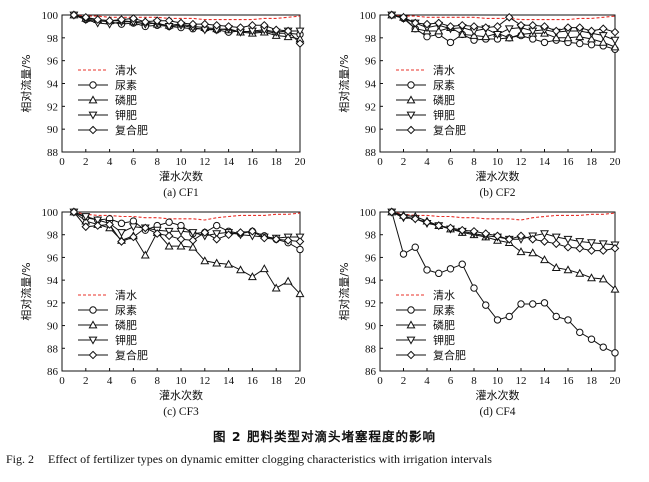 This screenshot has height=482, width=649. What do you see at coordinates (126, 100) in the screenshot?
I see `legend-label: 磷肥` at bounding box center [126, 100].